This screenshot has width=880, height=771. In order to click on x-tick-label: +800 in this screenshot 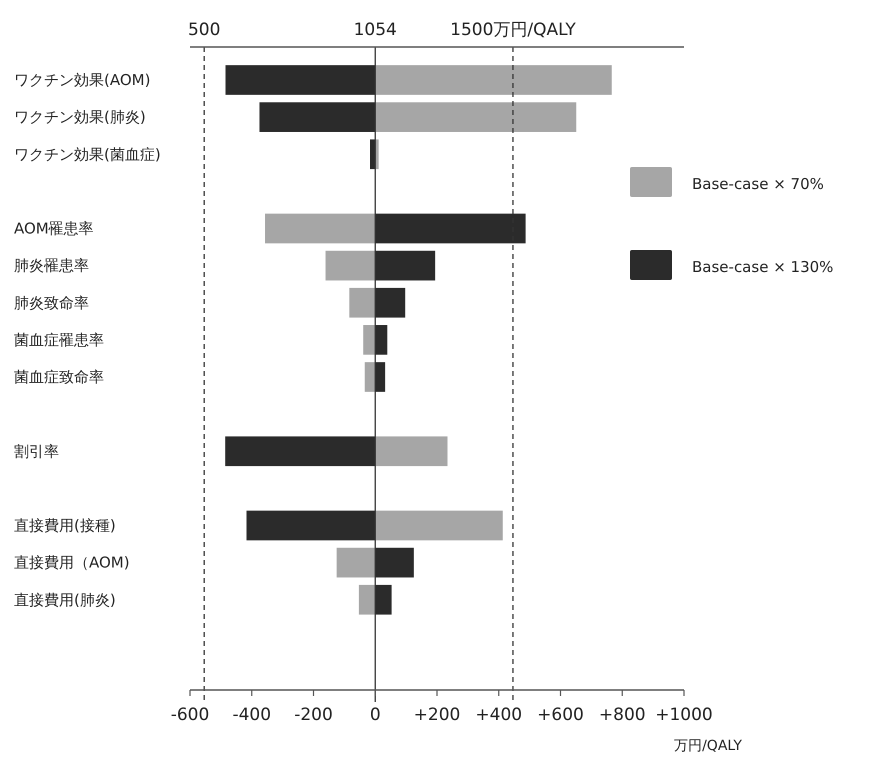, I will do `click(622, 715)`.